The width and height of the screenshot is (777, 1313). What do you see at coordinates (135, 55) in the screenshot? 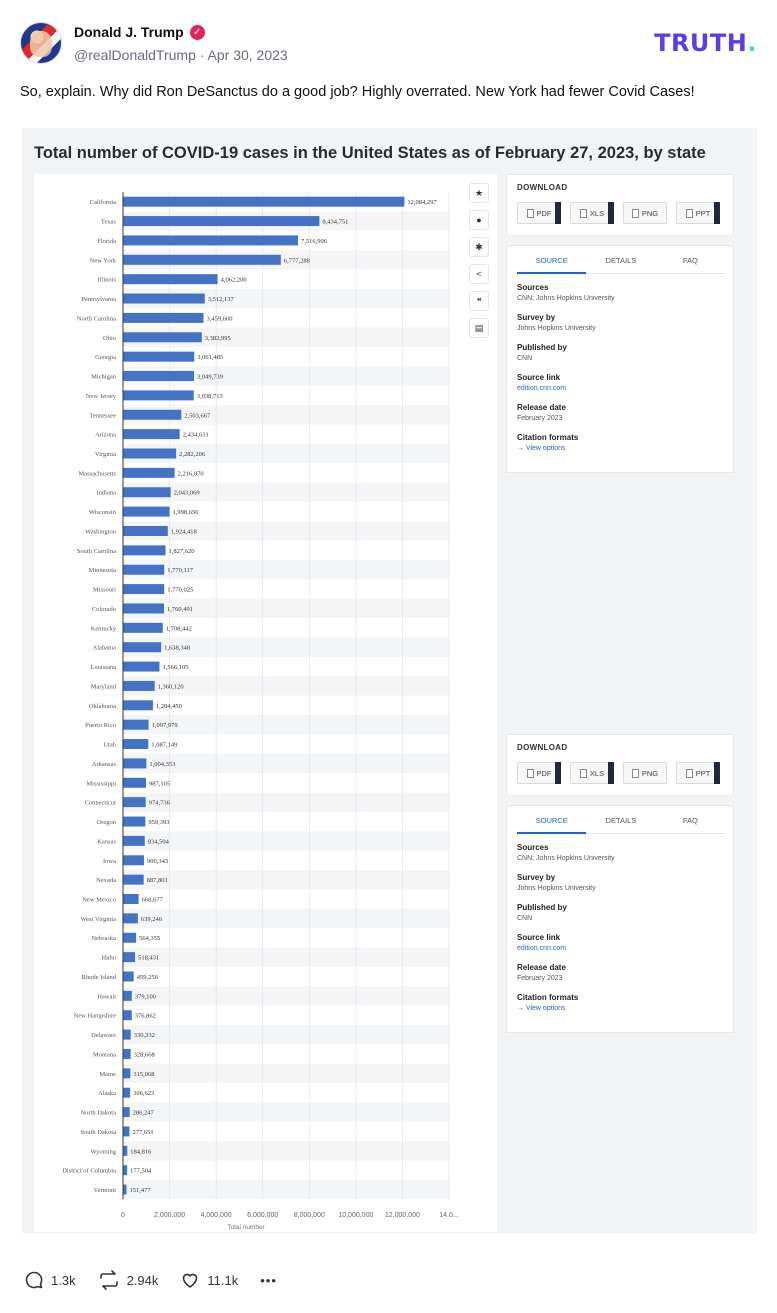
I see `author-handle: @realDonaldTrump` at bounding box center [135, 55].